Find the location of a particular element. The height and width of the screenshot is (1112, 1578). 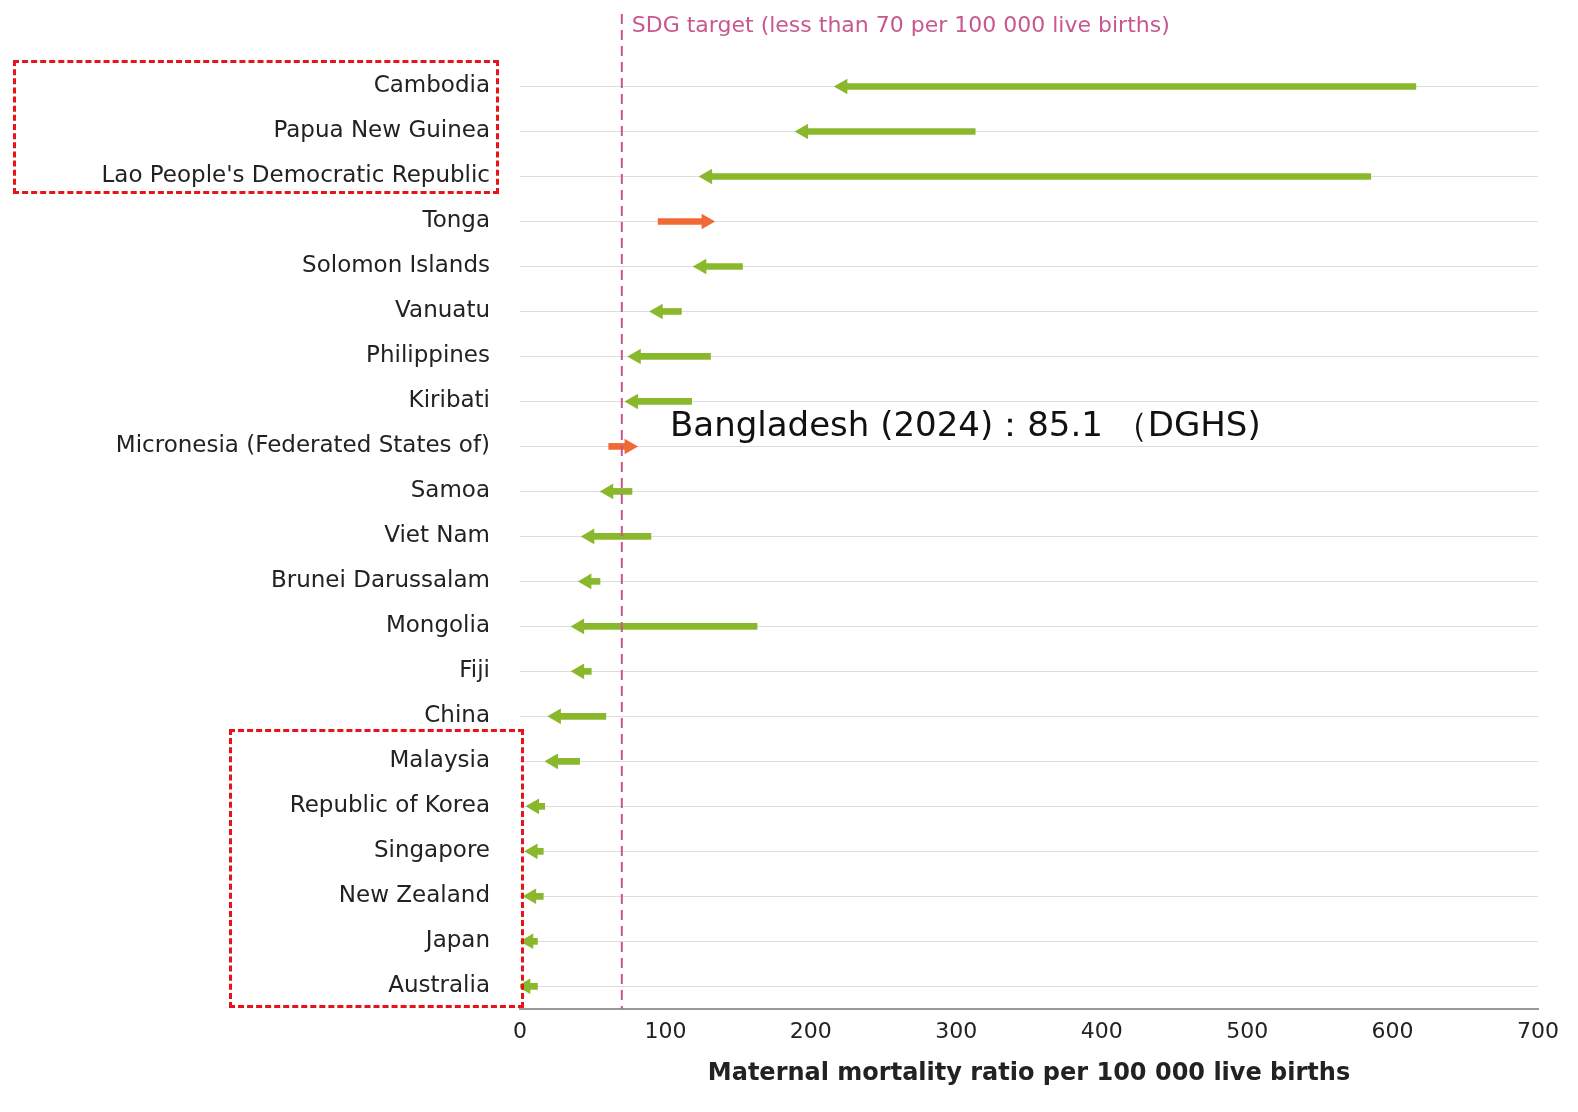

y-tick-label: Vanuatu is located at coordinates (442, 309).